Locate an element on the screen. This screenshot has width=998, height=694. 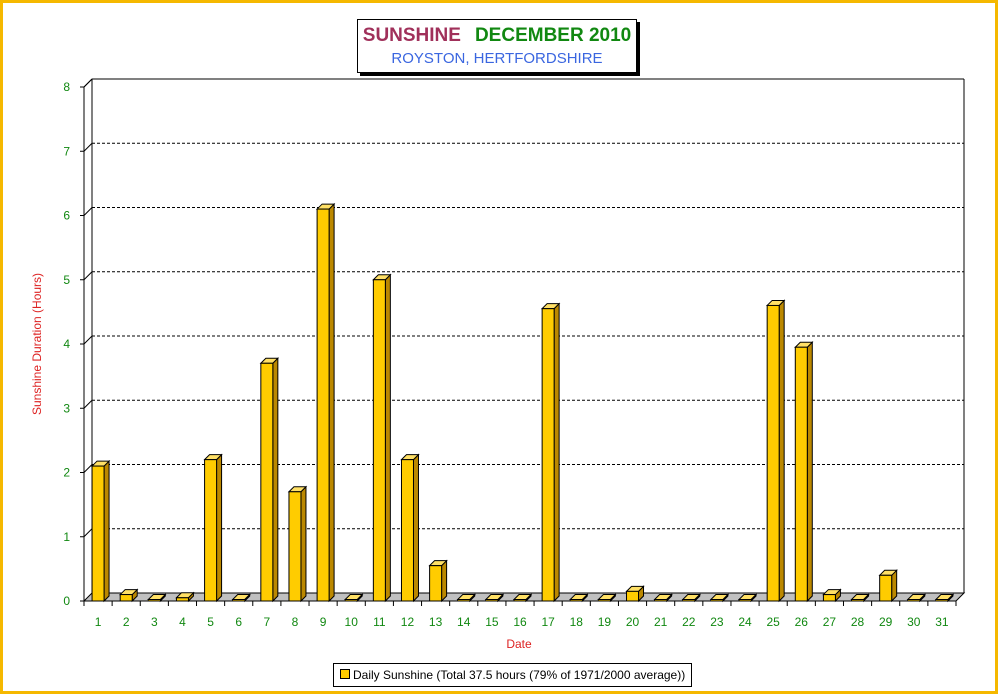
x-tick-label: 7 is located at coordinates (266, 622).